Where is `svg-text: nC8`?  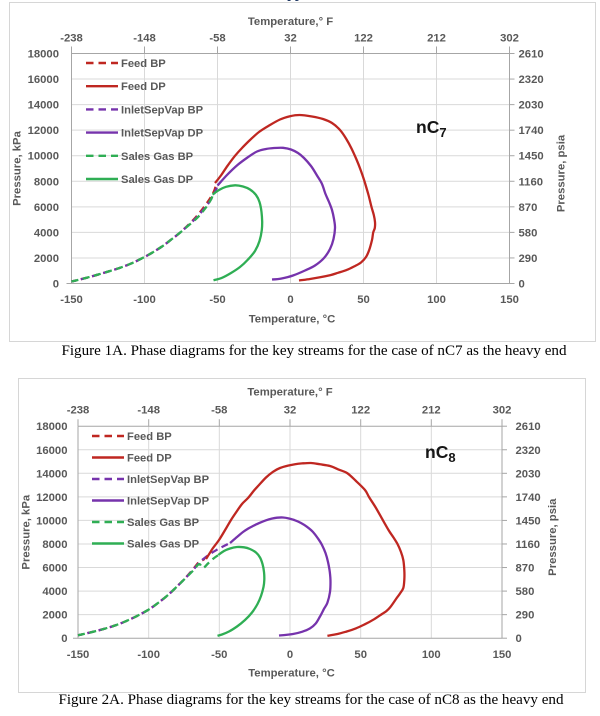 svg-text: nC8 is located at coordinates (440, 453).